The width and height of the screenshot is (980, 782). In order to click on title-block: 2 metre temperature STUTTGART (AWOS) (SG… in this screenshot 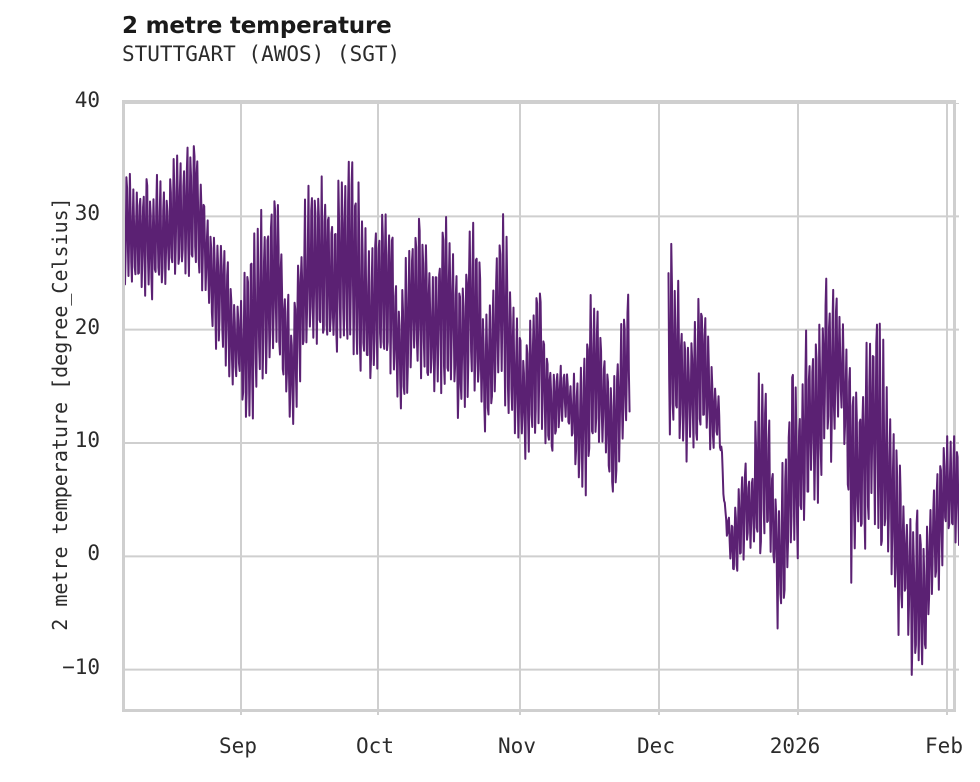, I will do `click(472, 39)`.